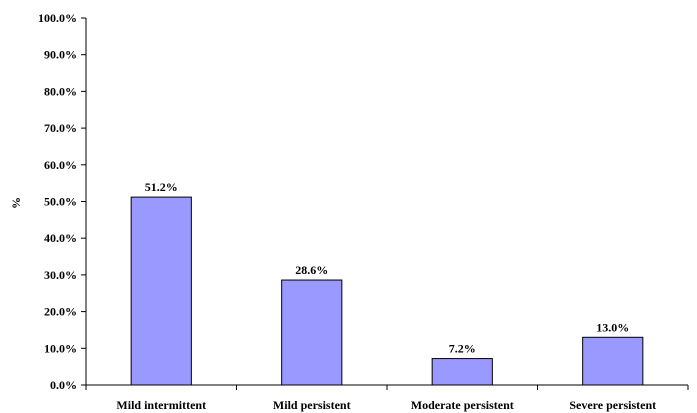 The height and width of the screenshot is (413, 697). What do you see at coordinates (60, 55) in the screenshot?
I see `y-tick-label: 90.0%` at bounding box center [60, 55].